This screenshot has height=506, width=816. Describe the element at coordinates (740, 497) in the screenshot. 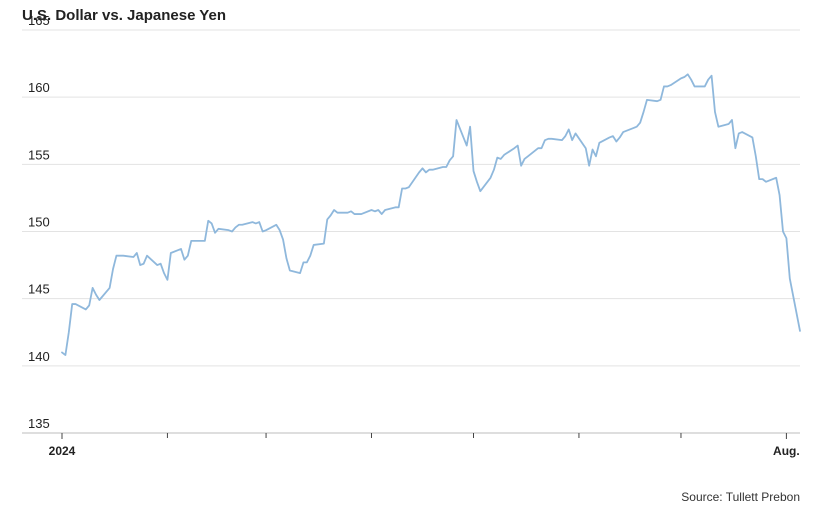

I see `source-note: Source: Tullett Prebon` at that location.